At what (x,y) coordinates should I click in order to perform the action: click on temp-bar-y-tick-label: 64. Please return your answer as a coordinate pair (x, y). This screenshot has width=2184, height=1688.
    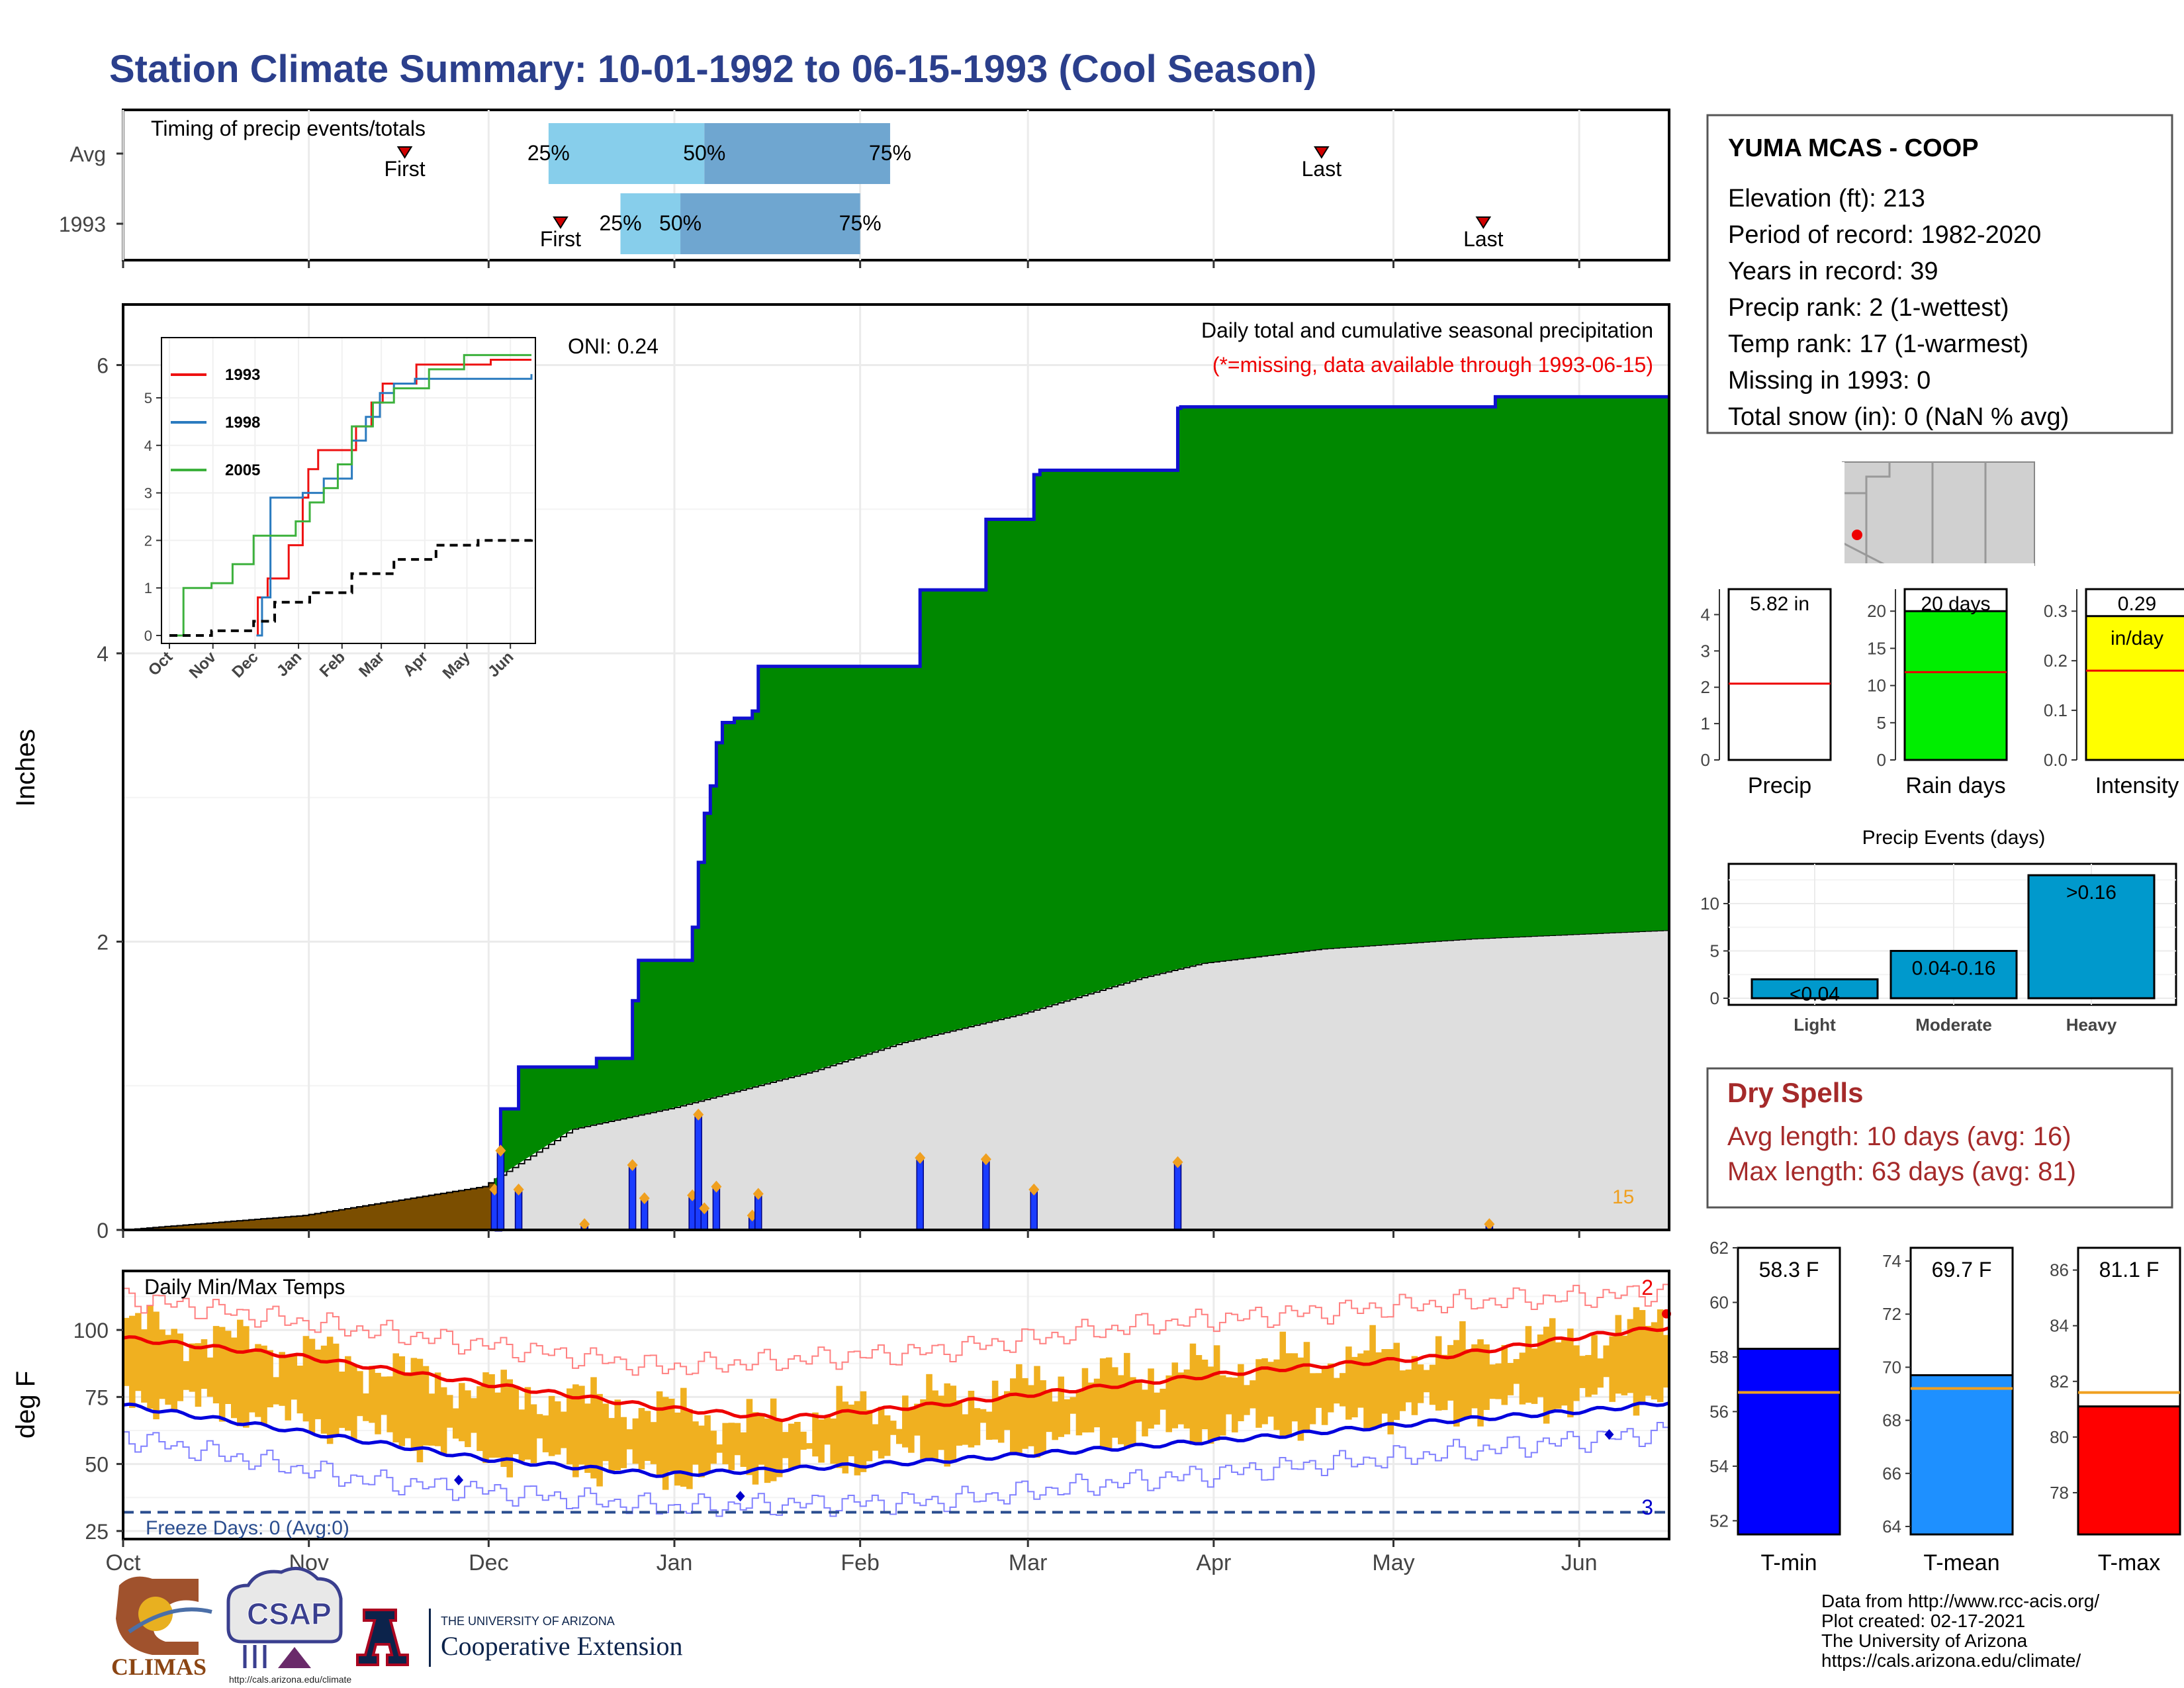
    Looking at the image, I should click on (1891, 1526).